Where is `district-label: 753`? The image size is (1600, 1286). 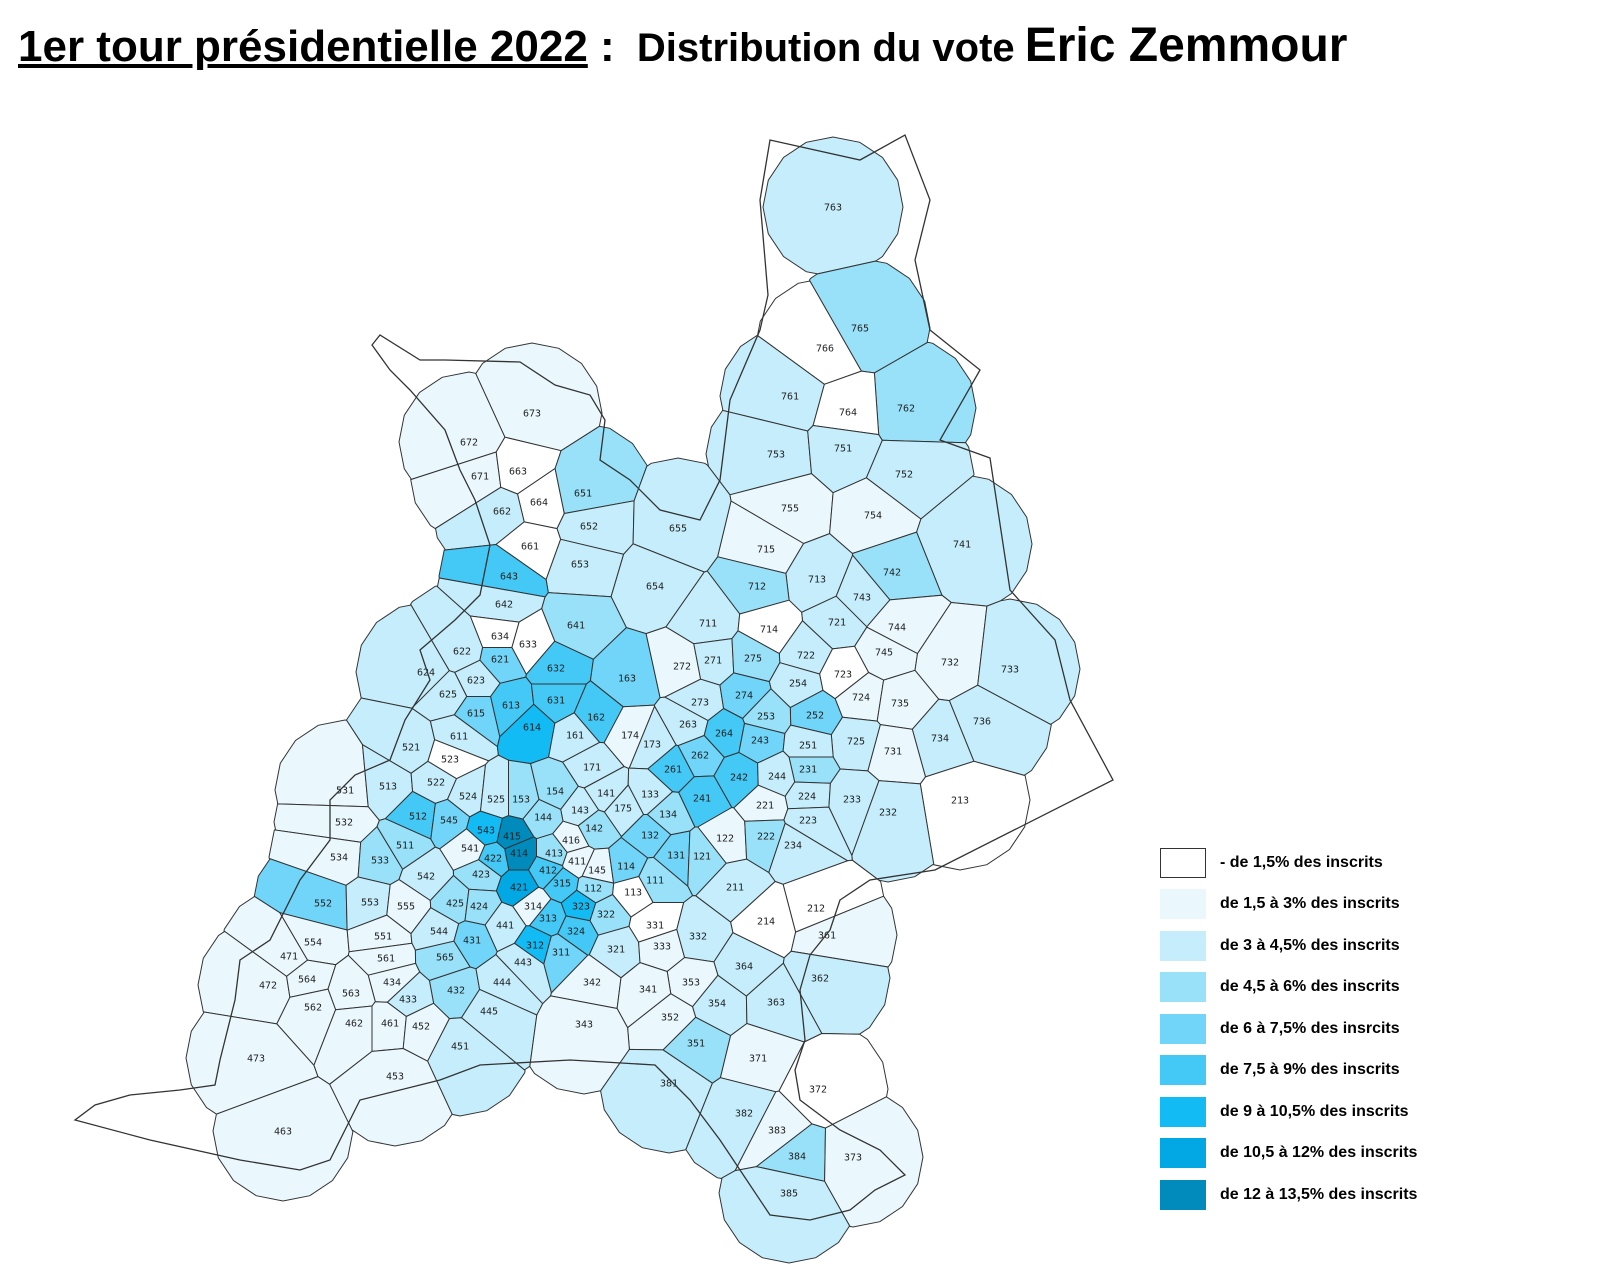 district-label: 753 is located at coordinates (776, 455).